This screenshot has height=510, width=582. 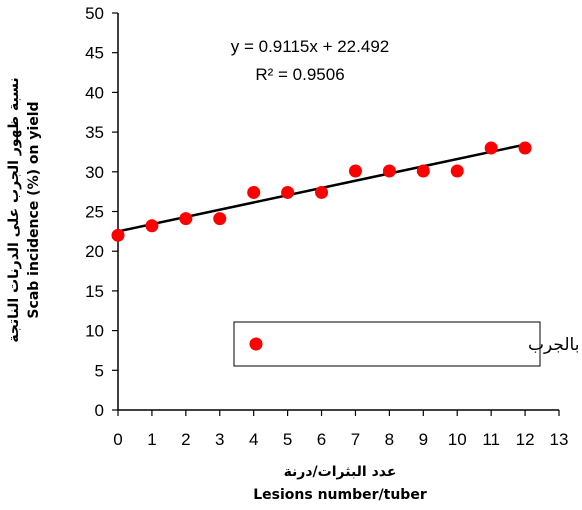 I want to click on x-tick-label: 0, so click(x=117, y=439).